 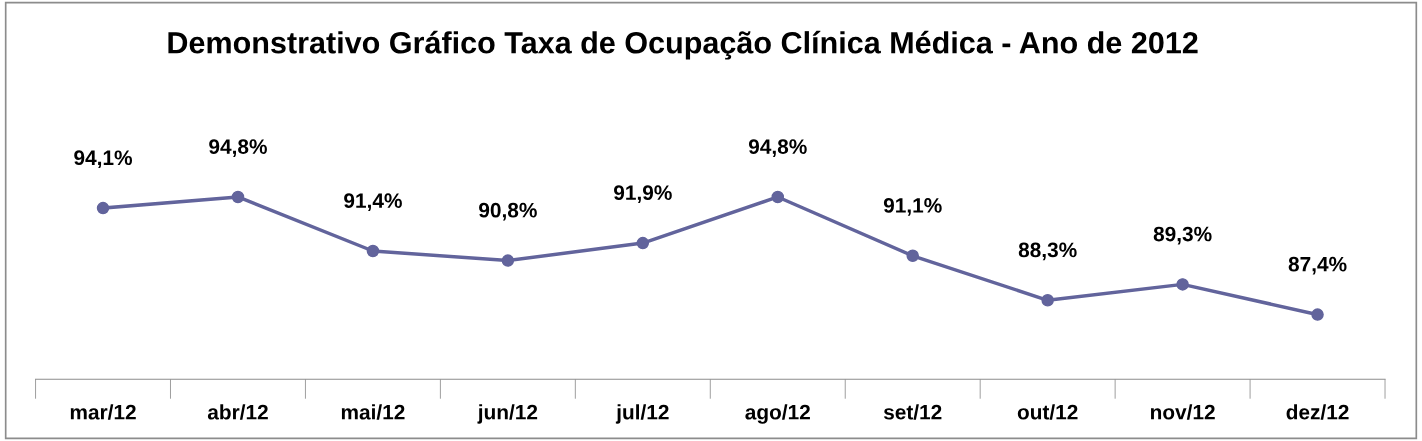 What do you see at coordinates (1317, 412) in the screenshot?
I see `x-tick-label: dez/12` at bounding box center [1317, 412].